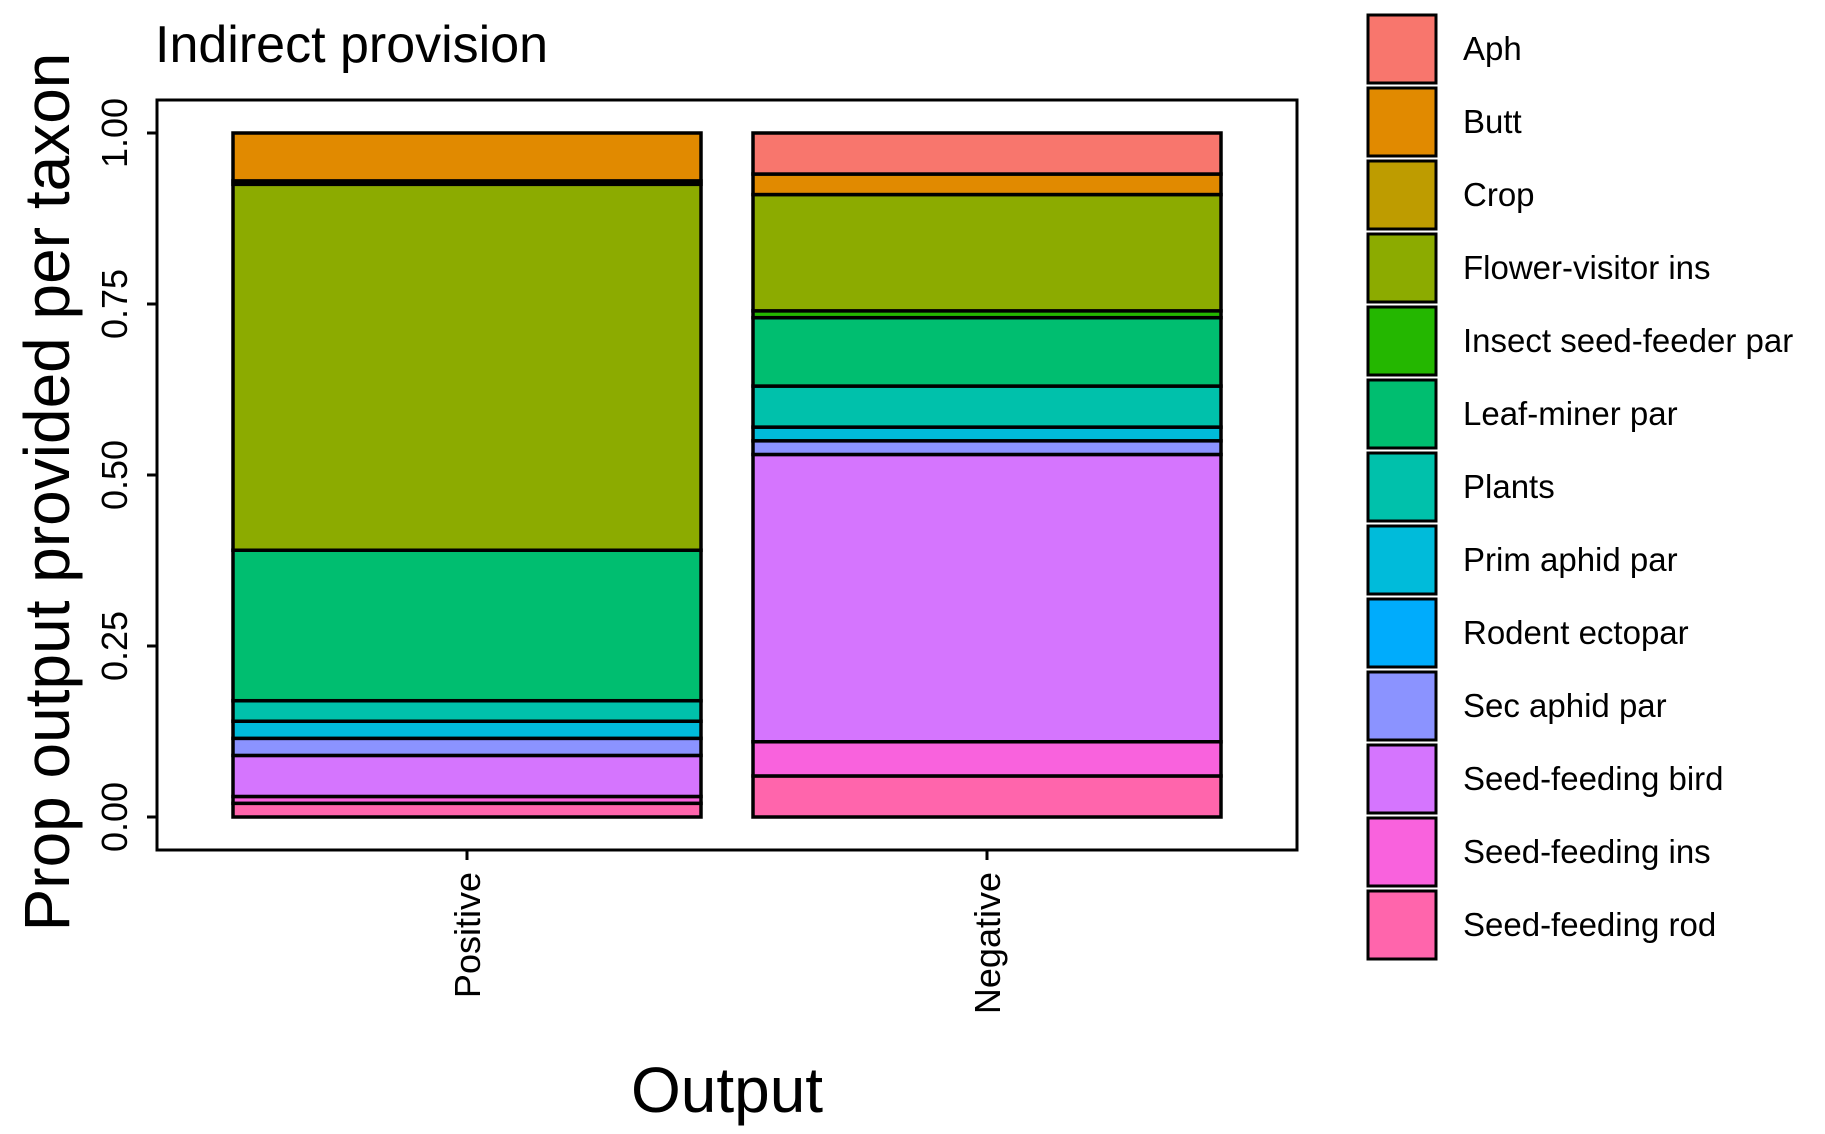 This screenshot has width=1825, height=1134. Describe the element at coordinates (1402, 633) in the screenshot. I see `legend-key-rodent-ectopar` at that location.